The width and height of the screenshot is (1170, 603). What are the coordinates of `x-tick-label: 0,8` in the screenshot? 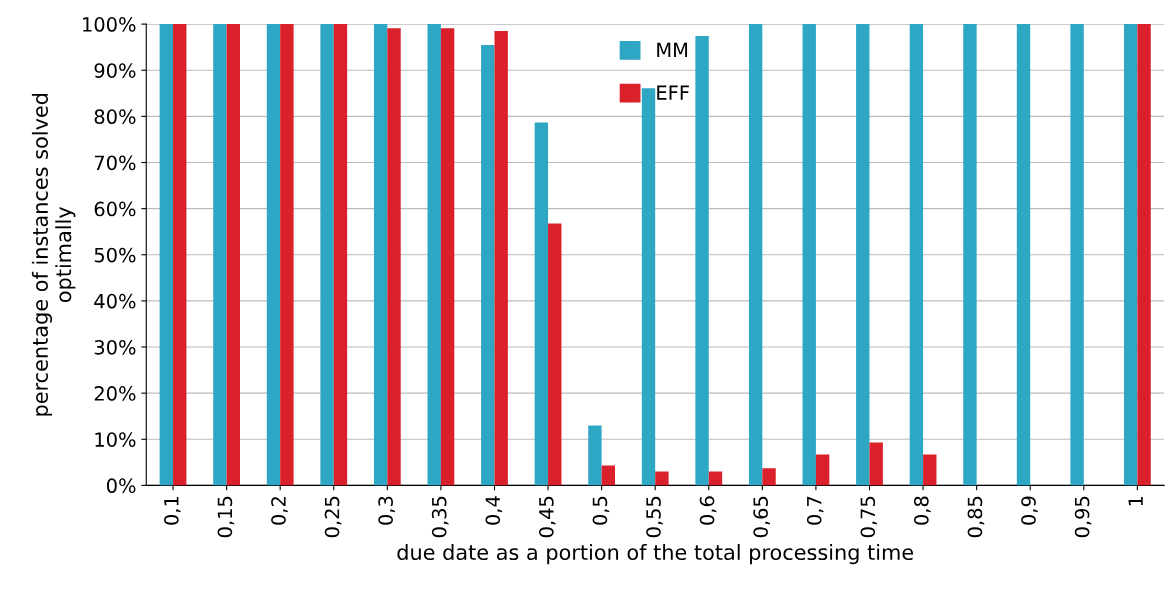 It's located at (922, 510).